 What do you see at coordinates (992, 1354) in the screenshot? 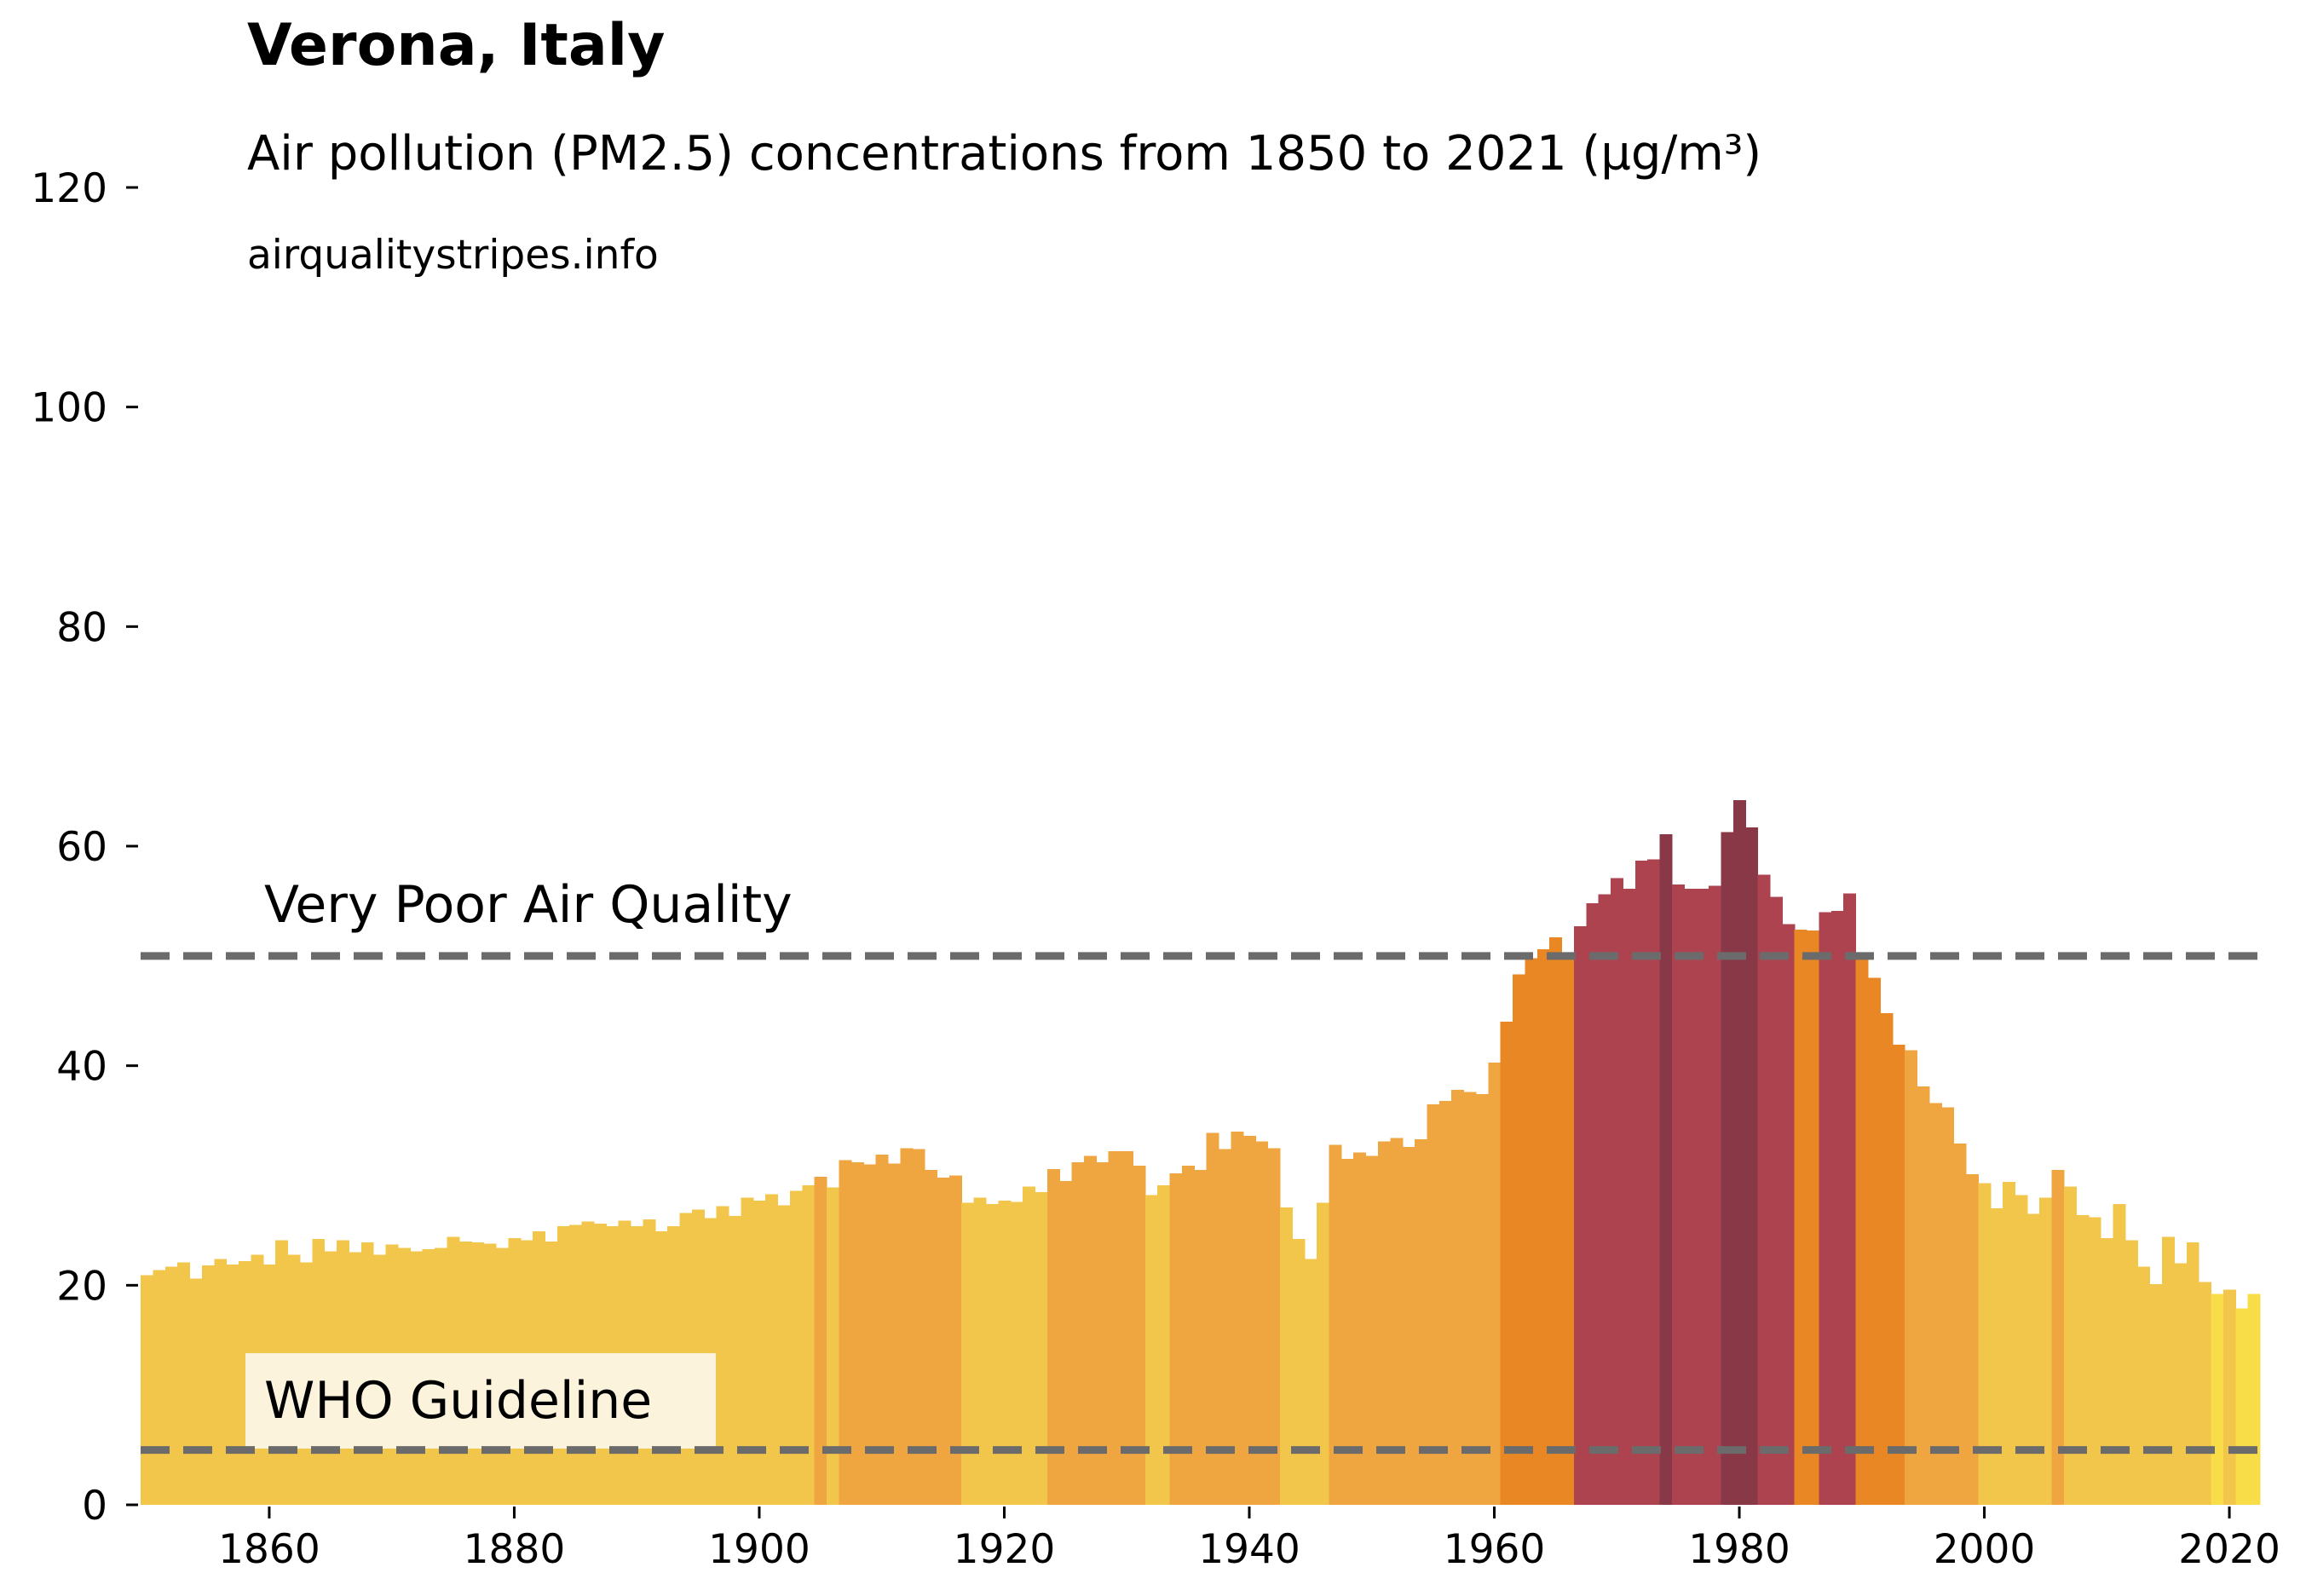
I see `bar-1919` at bounding box center [992, 1354].